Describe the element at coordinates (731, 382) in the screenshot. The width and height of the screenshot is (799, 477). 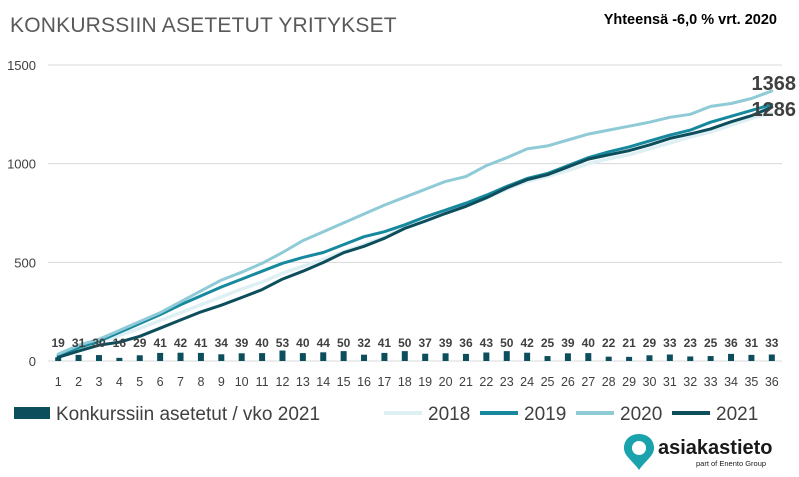
I see `x-tick-label: 34` at that location.